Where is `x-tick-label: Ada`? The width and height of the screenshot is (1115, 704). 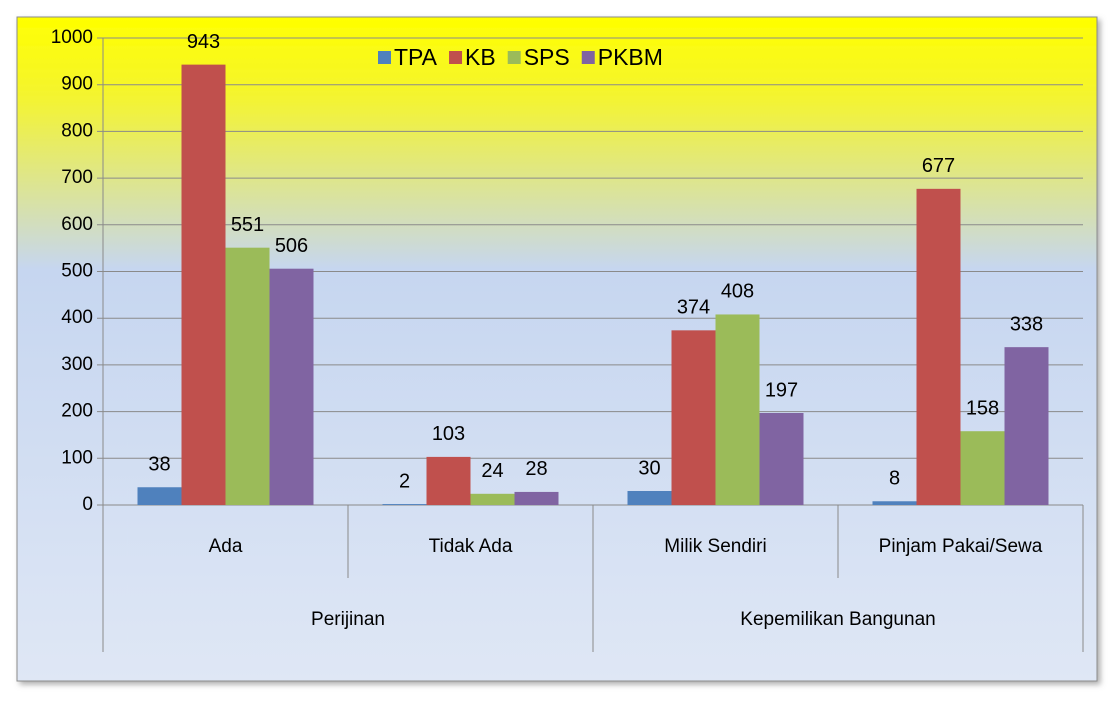 x-tick-label: Ada is located at coordinates (226, 546).